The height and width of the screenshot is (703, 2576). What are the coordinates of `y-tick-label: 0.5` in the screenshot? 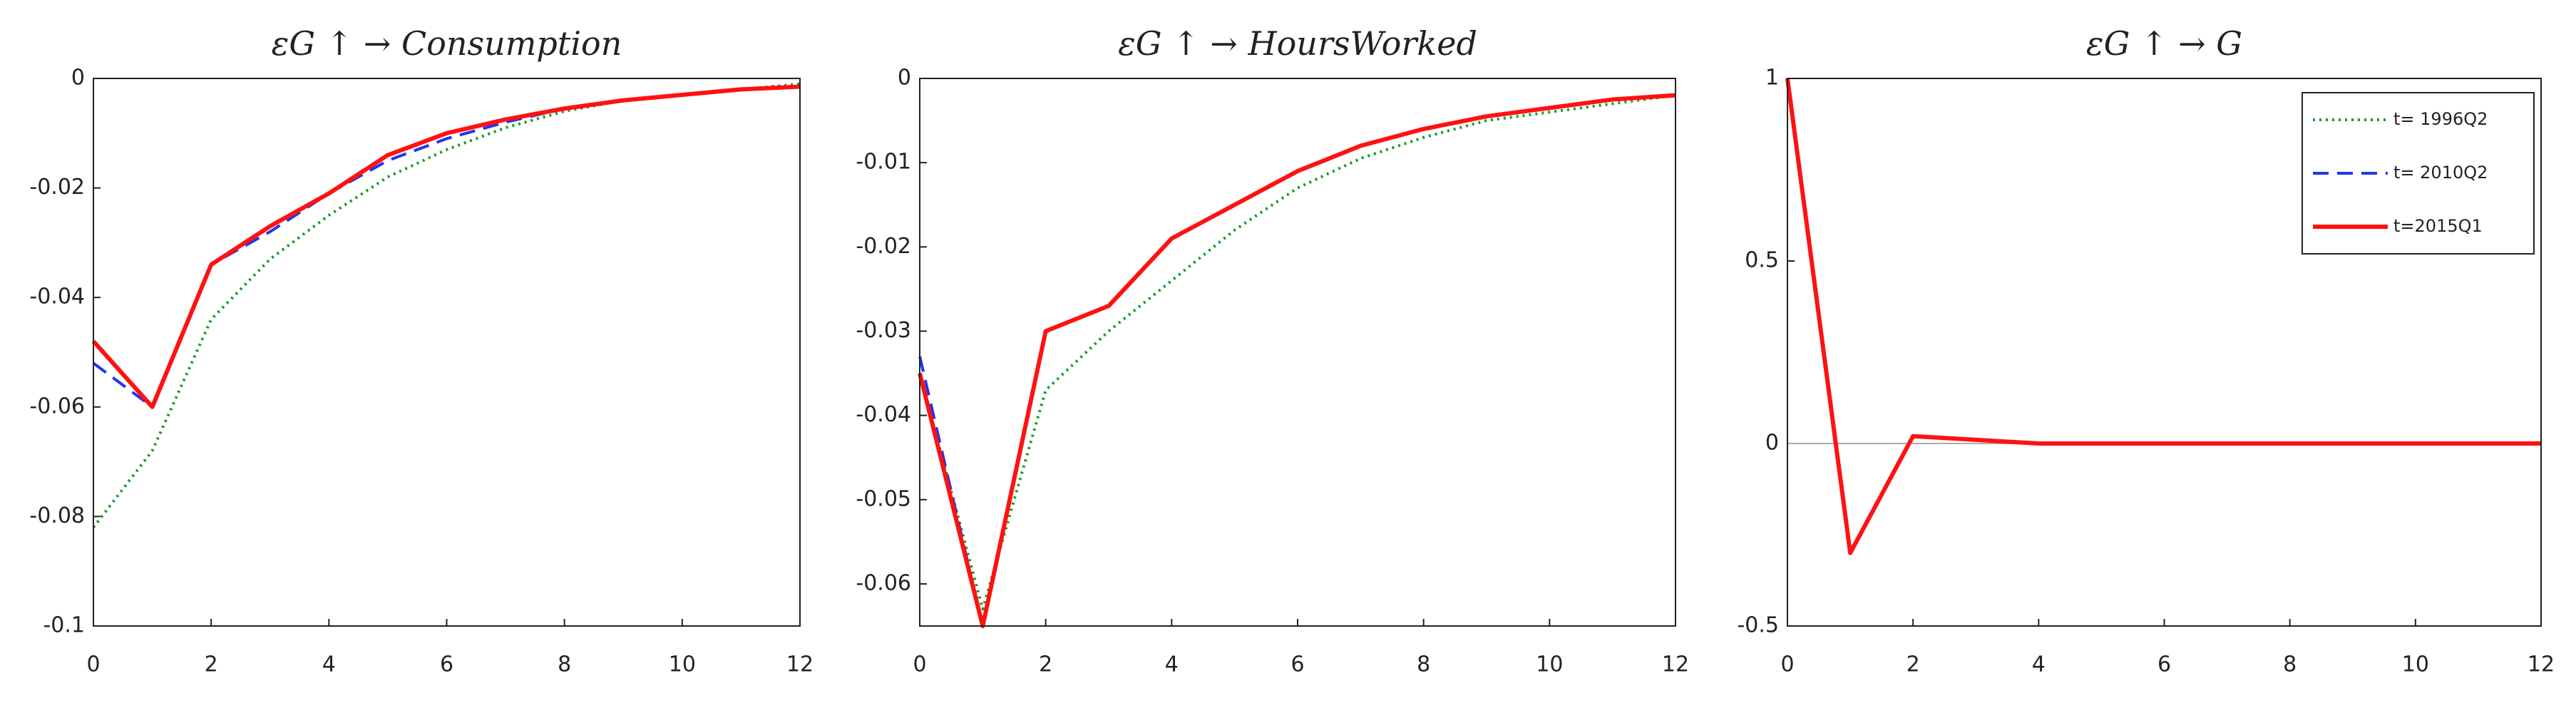 It's located at (1762, 260).